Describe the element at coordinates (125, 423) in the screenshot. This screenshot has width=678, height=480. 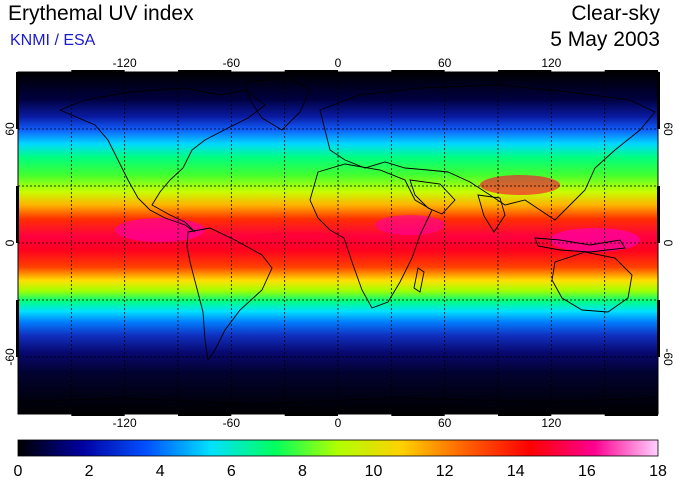
I see `lon-tick-label-bottom: -120` at that location.